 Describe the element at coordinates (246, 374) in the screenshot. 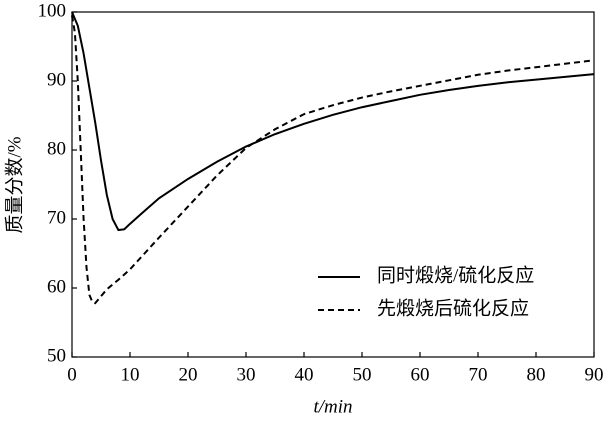

I see `x-tick-label: 30` at that location.